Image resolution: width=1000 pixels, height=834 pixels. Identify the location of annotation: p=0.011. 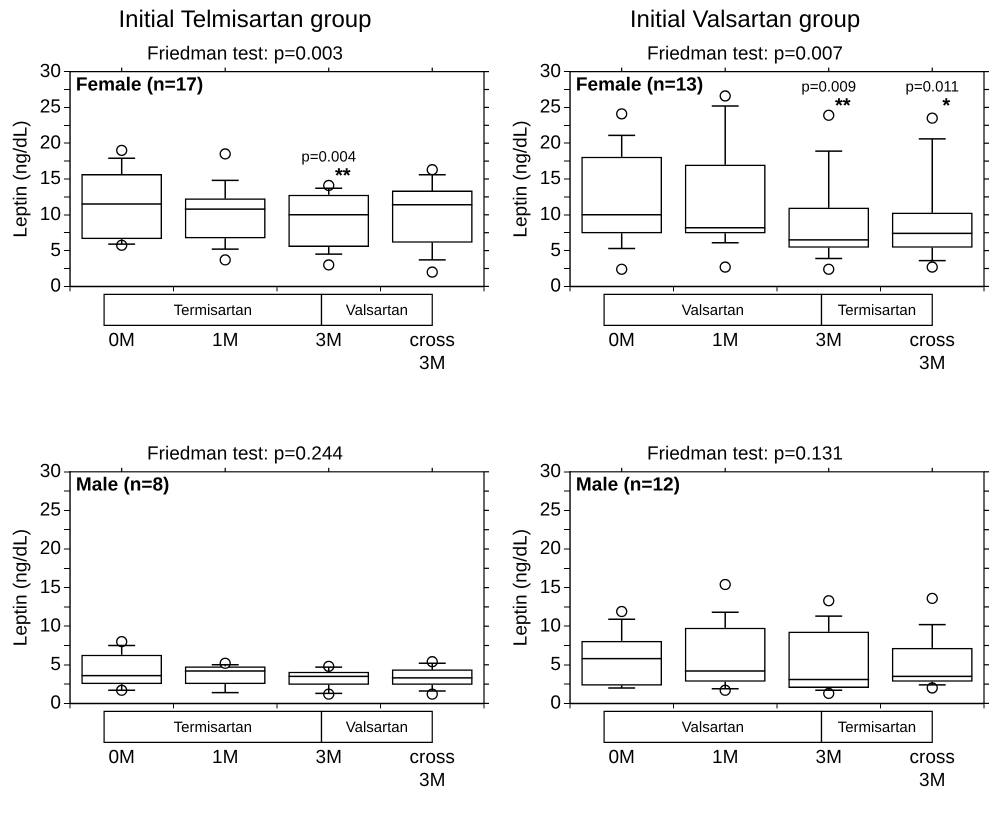
(932, 87).